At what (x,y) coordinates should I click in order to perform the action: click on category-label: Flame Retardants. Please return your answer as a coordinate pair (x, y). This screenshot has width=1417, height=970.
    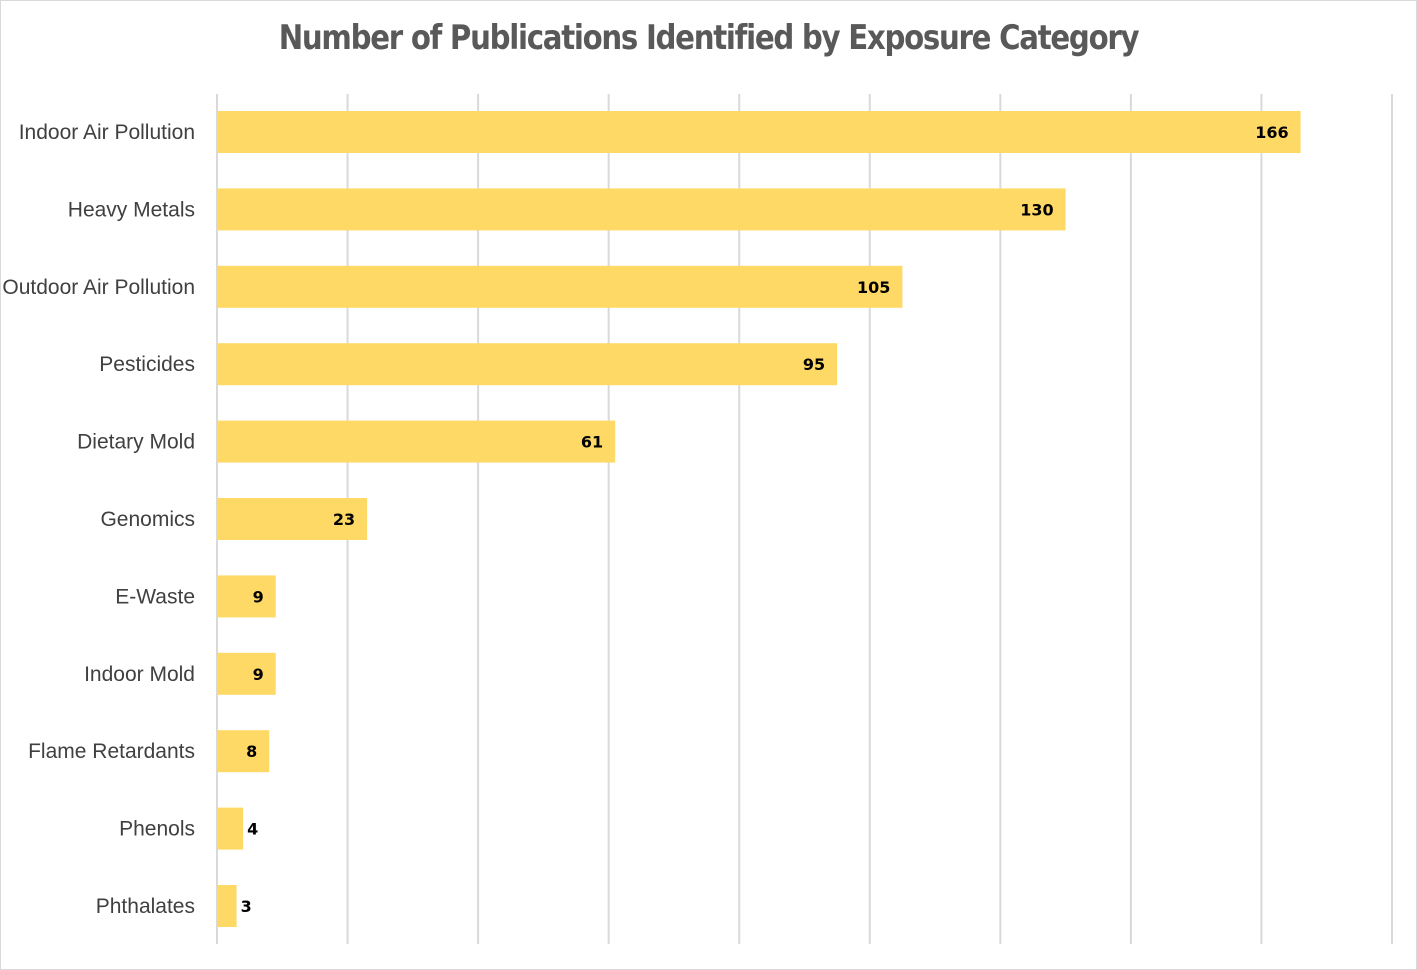
    Looking at the image, I should click on (111, 751).